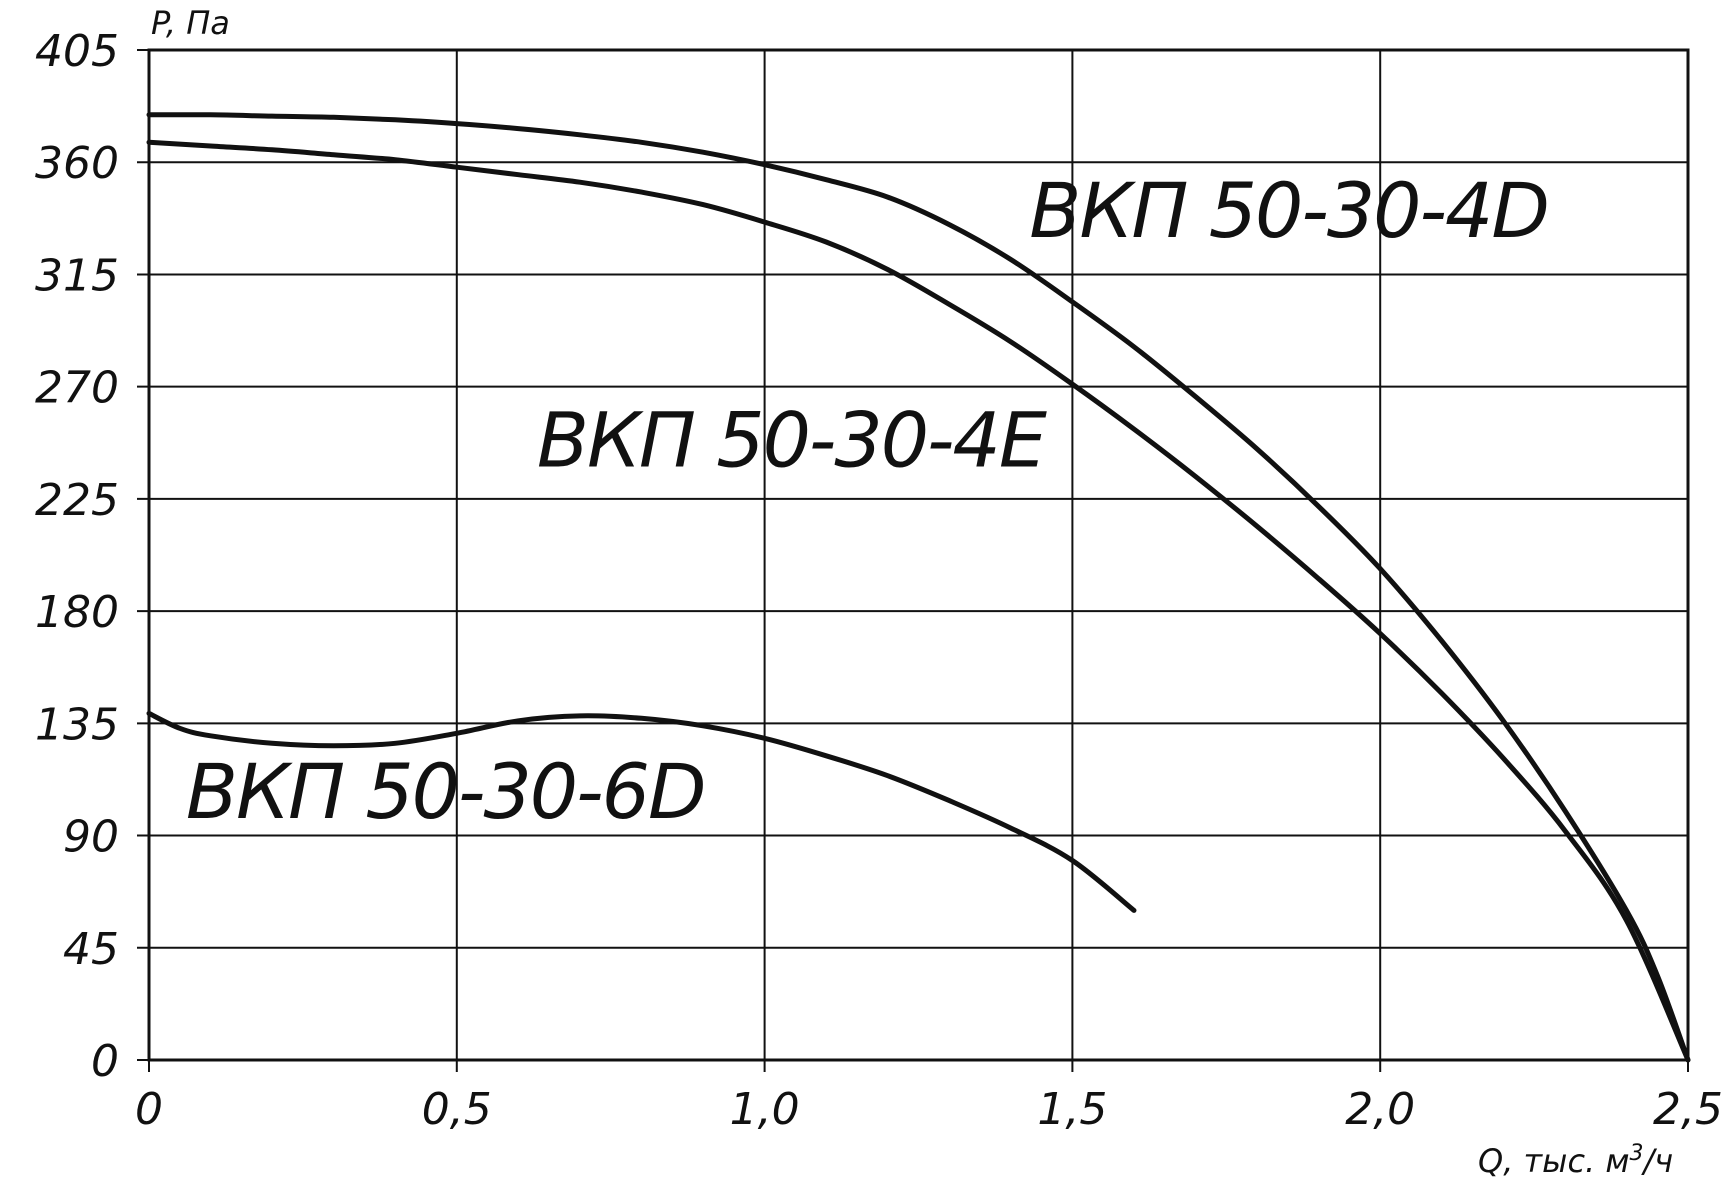 This screenshot has height=1183, width=1721. Describe the element at coordinates (1637, 1153) in the screenshot. I see `x-axis-title-sup: 3` at that location.